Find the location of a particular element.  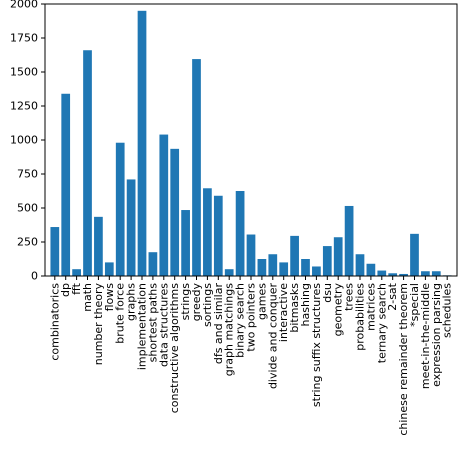

x-tick-label: 2-sat is located at coordinates (392, 296).